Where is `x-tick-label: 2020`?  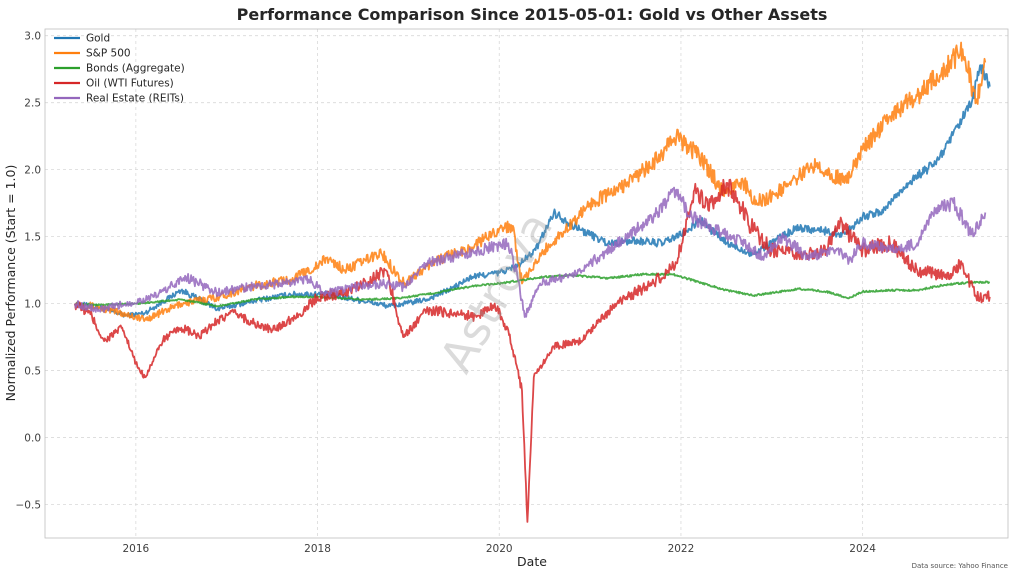
x-tick-label: 2020 is located at coordinates (499, 549).